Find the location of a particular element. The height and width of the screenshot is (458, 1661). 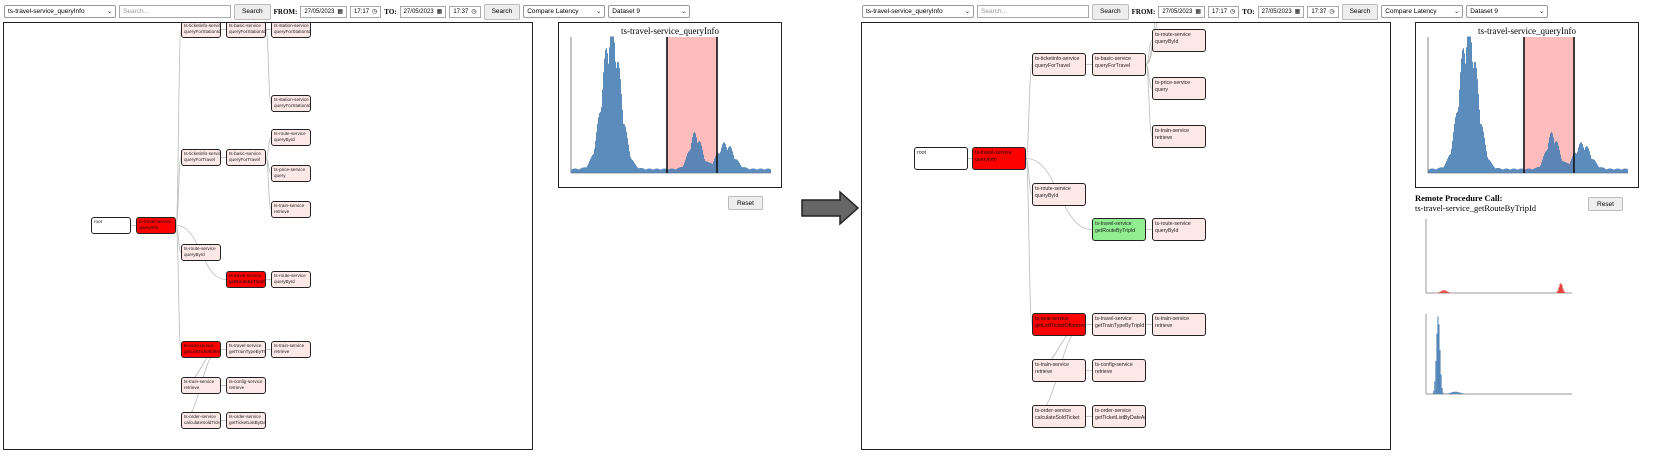

left-tree-node-n2: ts-ticketinfo-service queryForTravel is located at coordinates (201, 157).